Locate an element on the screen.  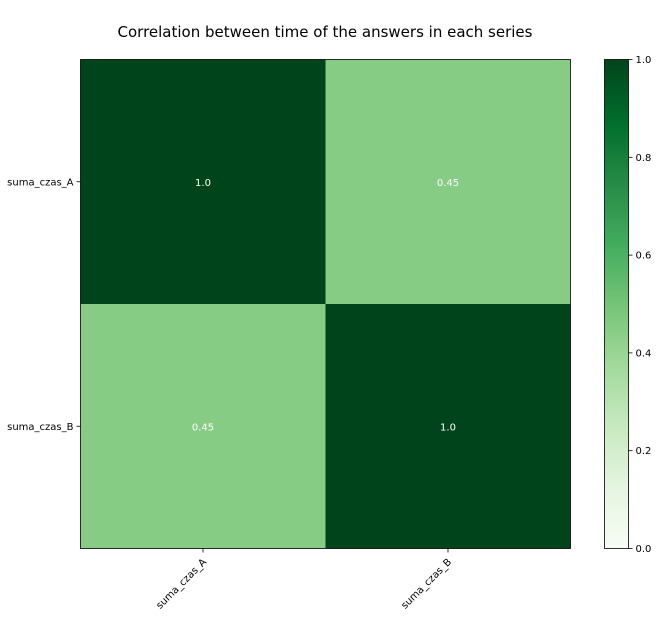
colorbar-gradient is located at coordinates (616, 304).